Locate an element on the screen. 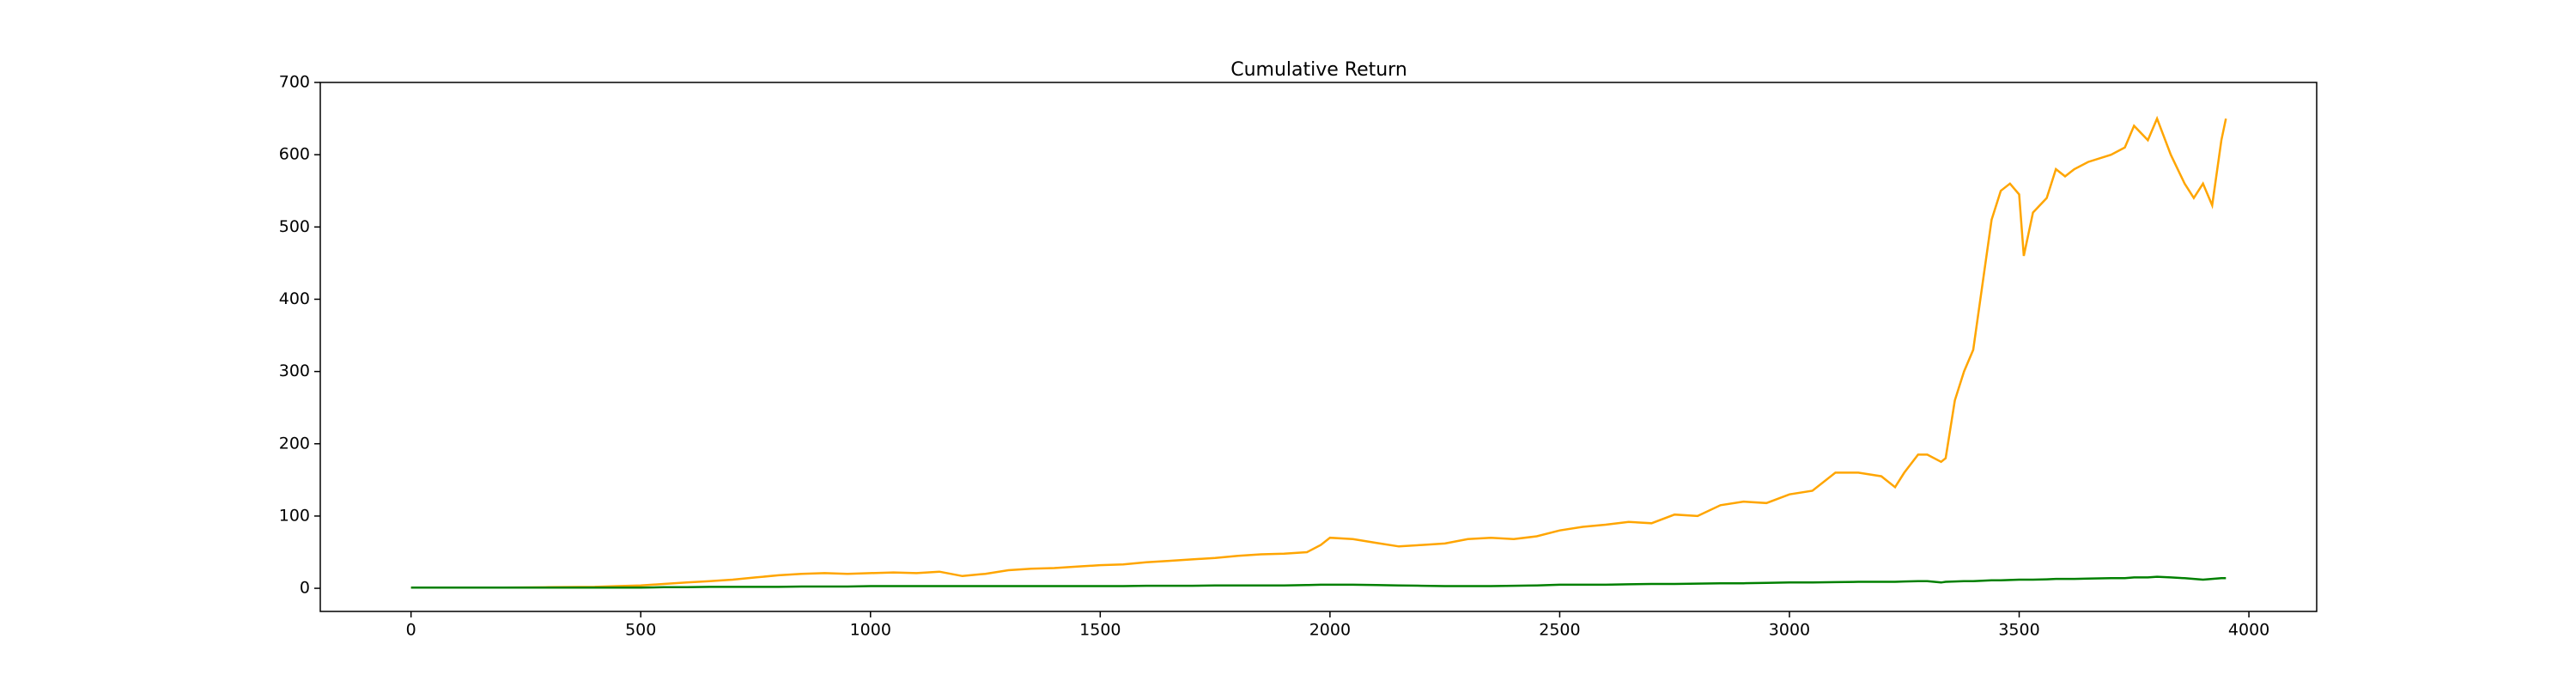 This screenshot has width=2576, height=687. x-tick-label: 2500 is located at coordinates (1559, 630).